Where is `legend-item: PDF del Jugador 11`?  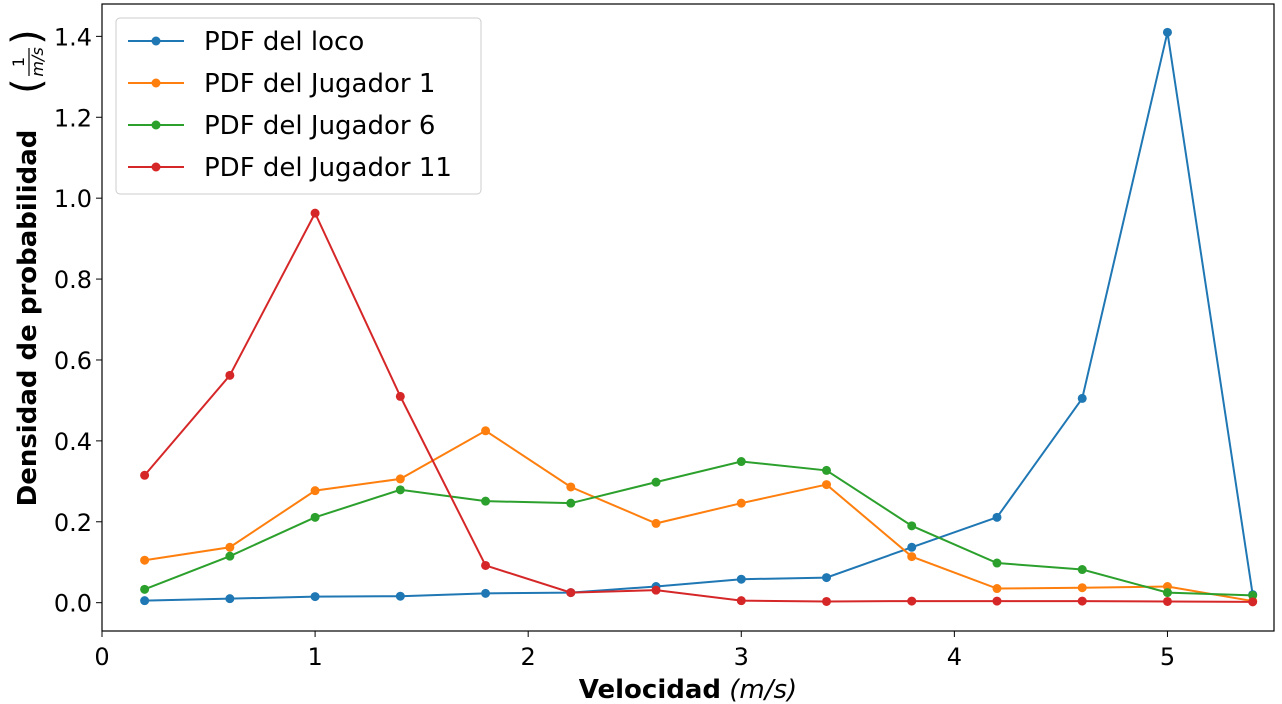
legend-item: PDF del Jugador 11 is located at coordinates (290, 168).